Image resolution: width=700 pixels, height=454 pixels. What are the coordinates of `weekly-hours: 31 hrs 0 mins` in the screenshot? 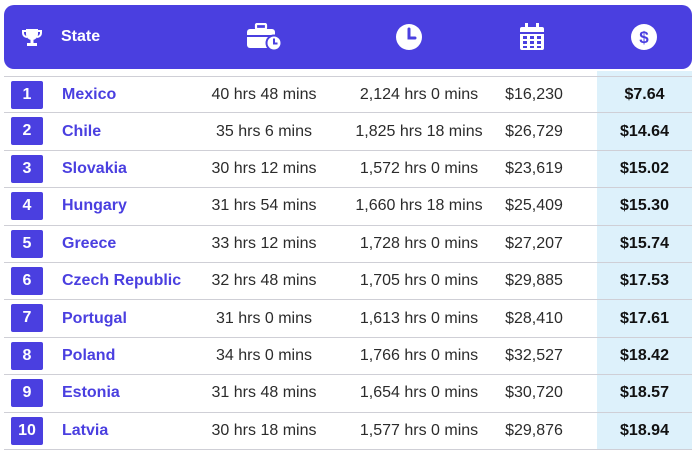 It's located at (264, 318).